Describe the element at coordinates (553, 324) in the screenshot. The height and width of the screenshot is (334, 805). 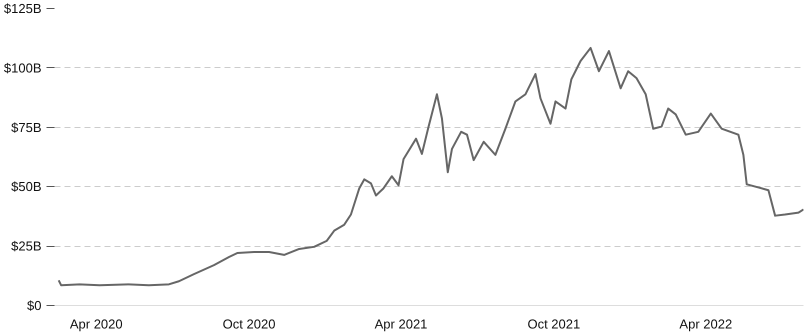
I see `x-tick-label: Oct 2021` at that location.